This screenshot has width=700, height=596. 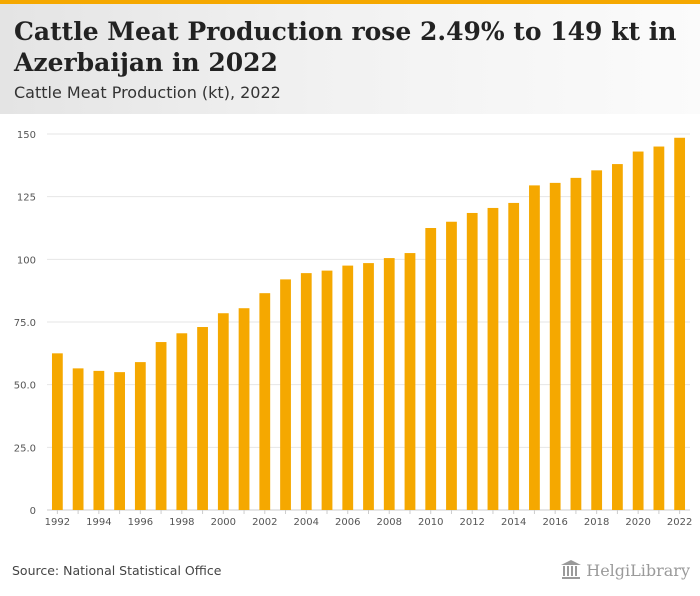 I want to click on library-building-icon, so click(x=571, y=569).